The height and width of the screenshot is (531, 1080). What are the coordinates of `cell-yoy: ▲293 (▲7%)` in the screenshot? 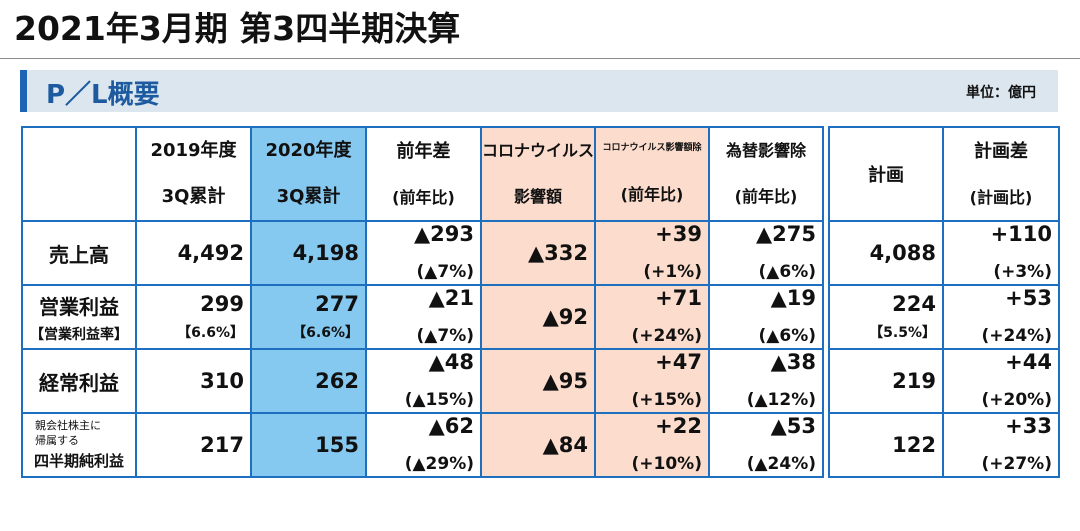 It's located at (423, 253).